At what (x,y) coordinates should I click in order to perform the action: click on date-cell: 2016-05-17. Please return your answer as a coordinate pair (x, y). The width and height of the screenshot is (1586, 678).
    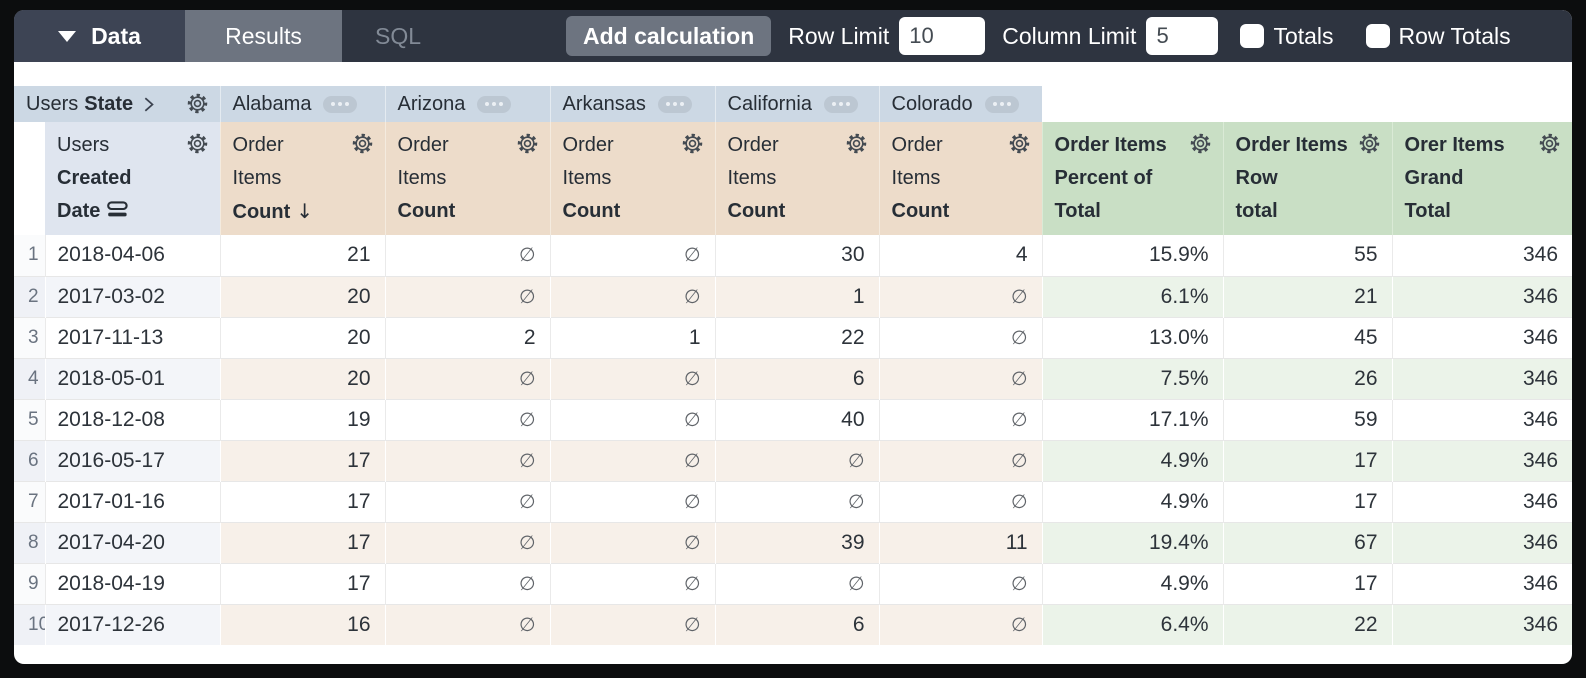
    Looking at the image, I should click on (132, 460).